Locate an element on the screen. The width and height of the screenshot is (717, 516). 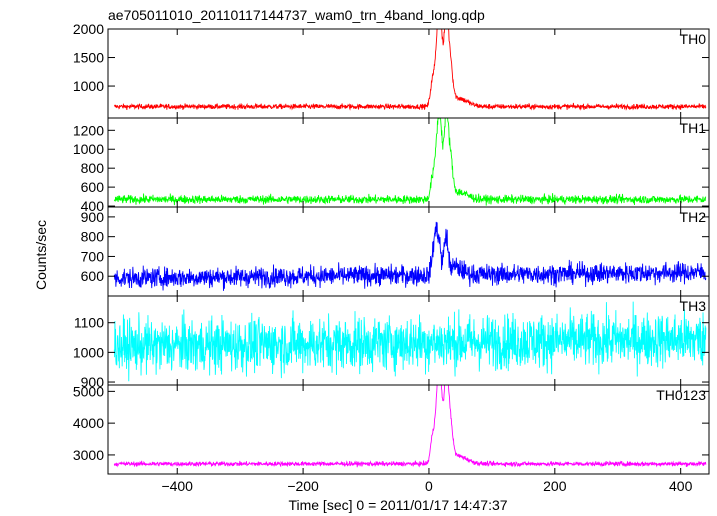
series-label-th0: TH0 is located at coordinates (693, 39).